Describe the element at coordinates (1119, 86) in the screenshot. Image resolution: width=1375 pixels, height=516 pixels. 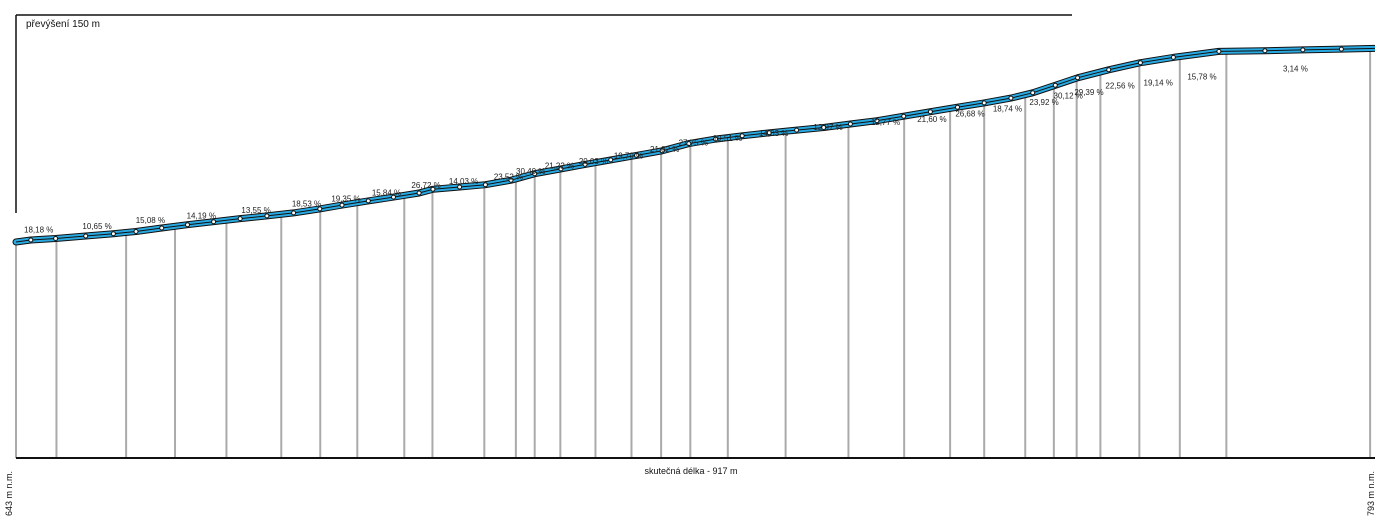
I see `grade-label: 22,56 %` at that location.